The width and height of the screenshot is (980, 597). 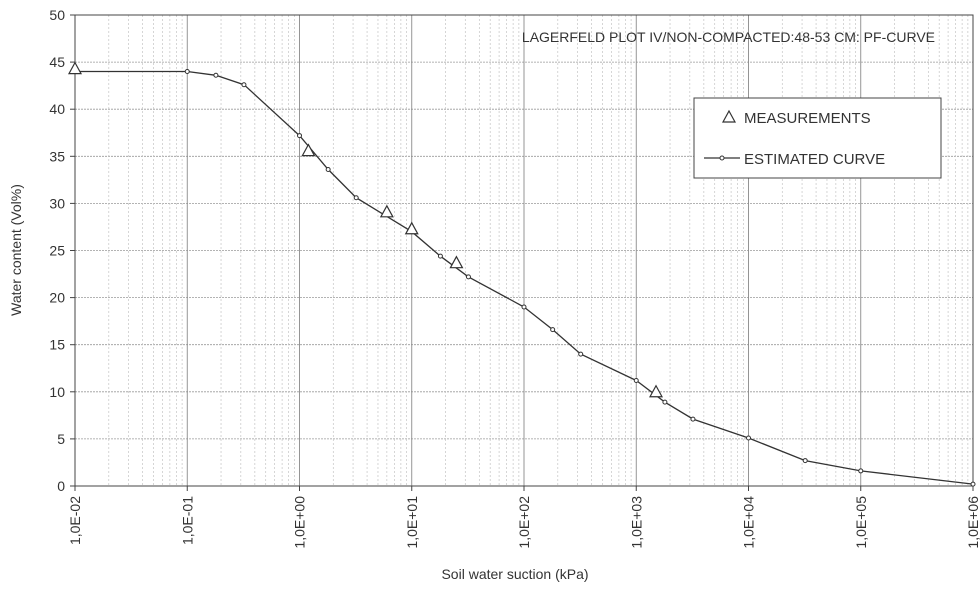 What do you see at coordinates (57, 251) in the screenshot?
I see `y-tick-label: 25` at bounding box center [57, 251].